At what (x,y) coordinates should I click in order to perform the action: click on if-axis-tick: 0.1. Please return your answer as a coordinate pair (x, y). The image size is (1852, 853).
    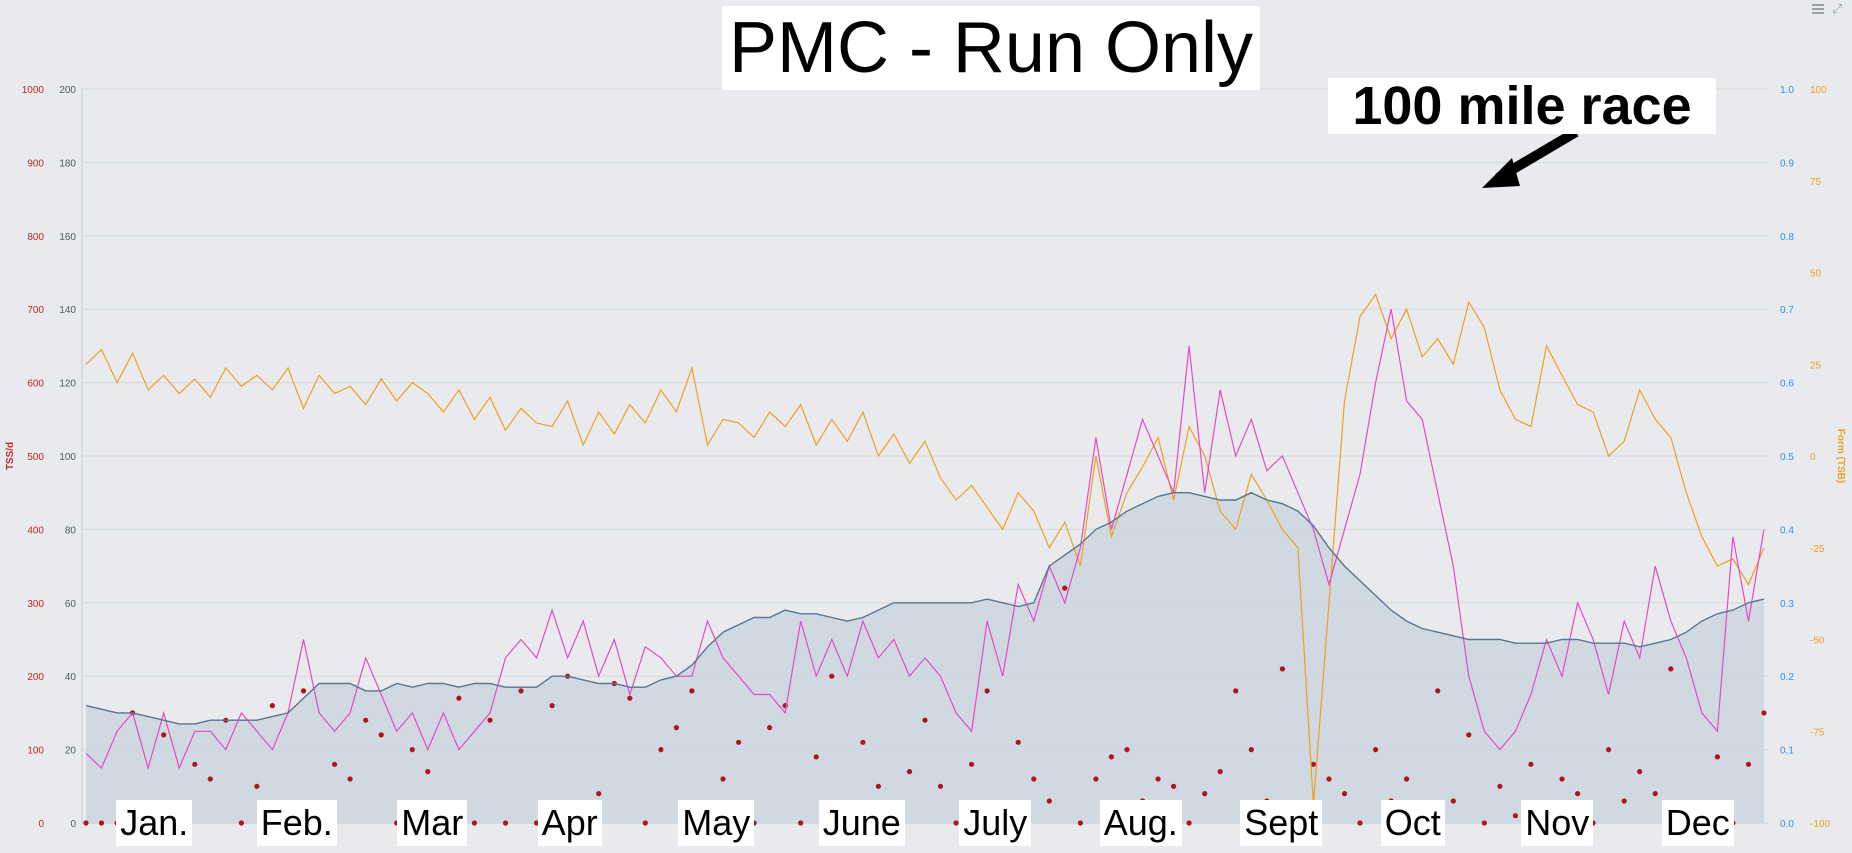
    Looking at the image, I should click on (1787, 751).